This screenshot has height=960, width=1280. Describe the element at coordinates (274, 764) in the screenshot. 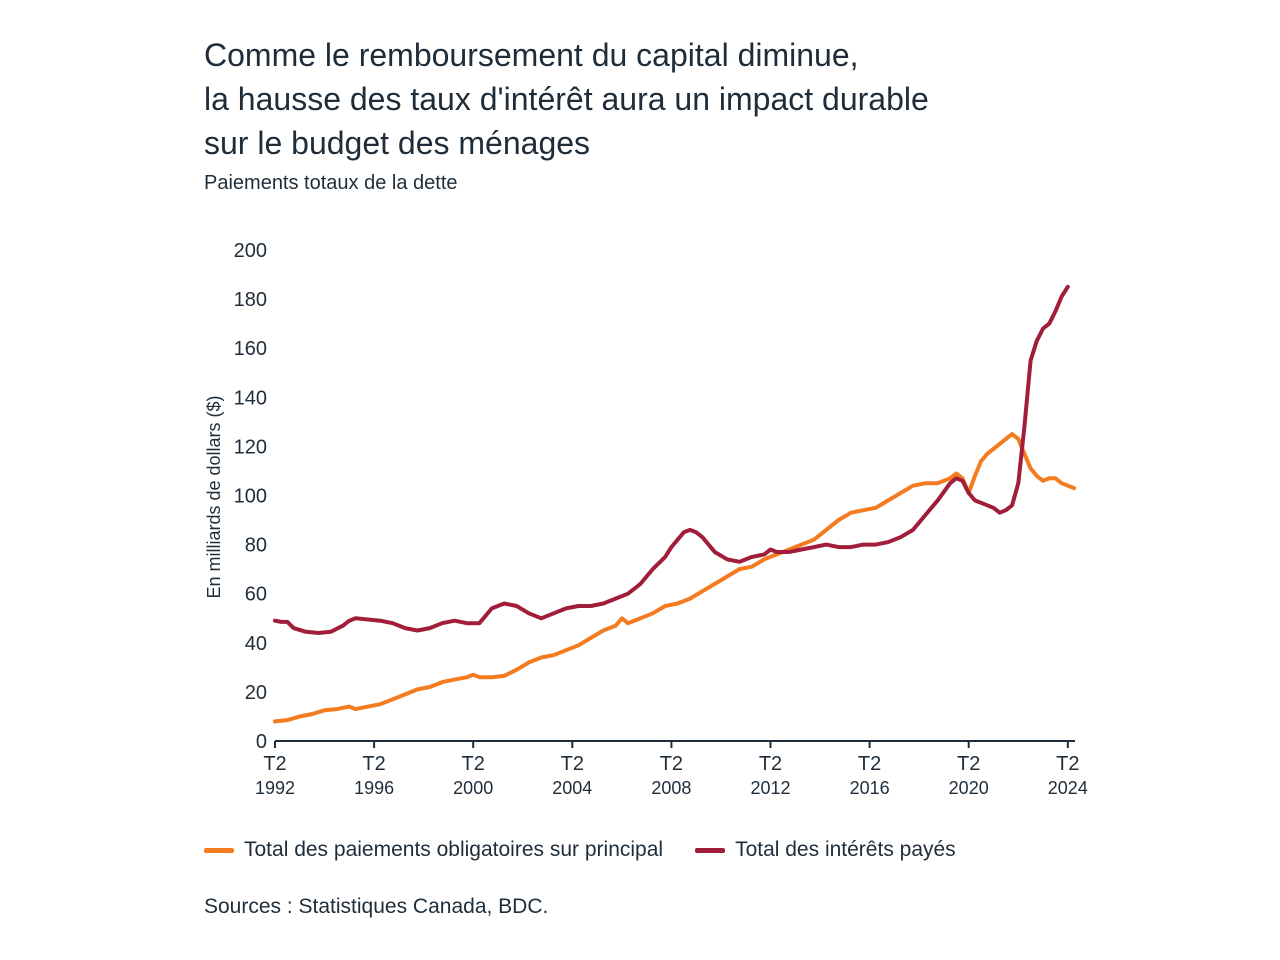

I see `x-tick-label-top-0: T2` at that location.